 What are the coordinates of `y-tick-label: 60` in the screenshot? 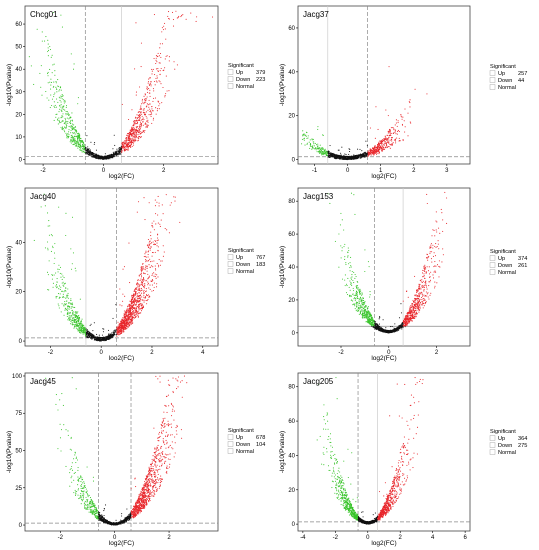 It's located at (18, 25).